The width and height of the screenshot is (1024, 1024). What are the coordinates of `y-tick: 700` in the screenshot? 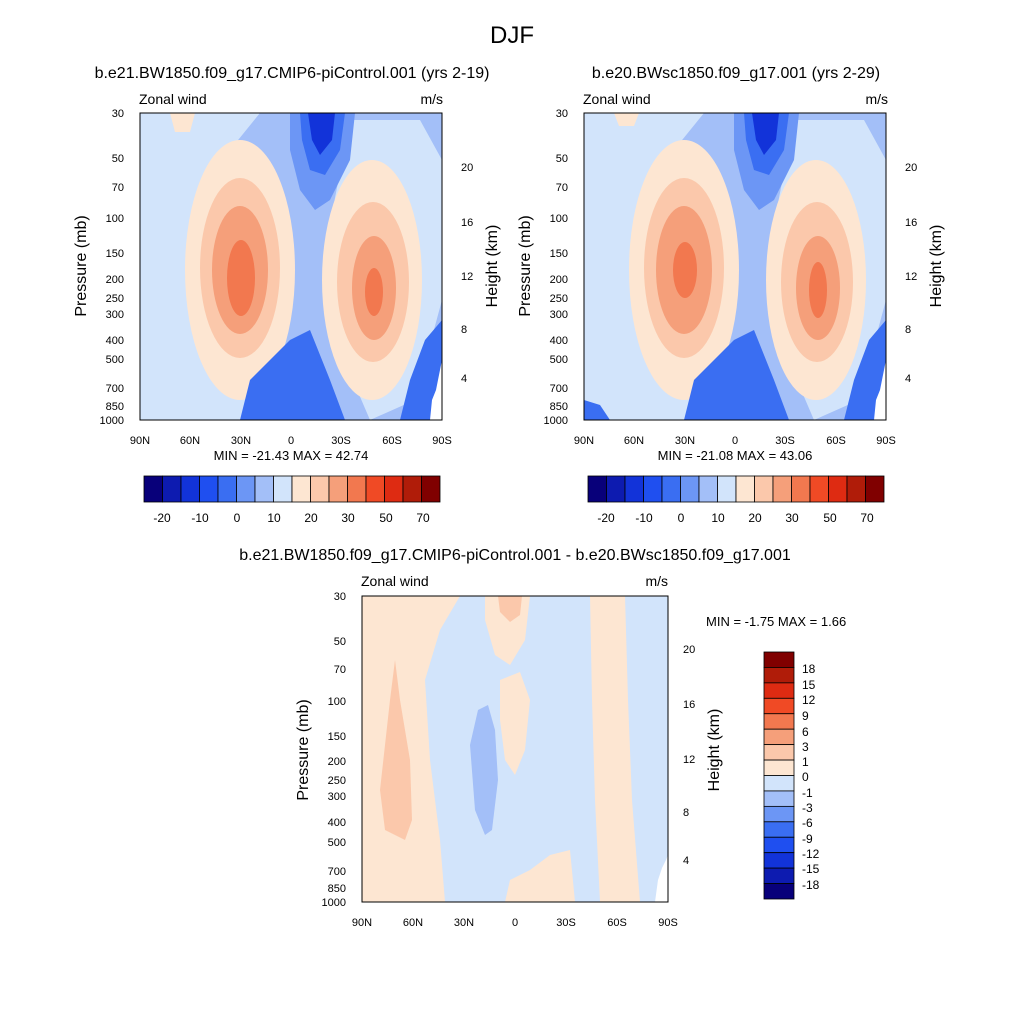 It's located at (559, 389).